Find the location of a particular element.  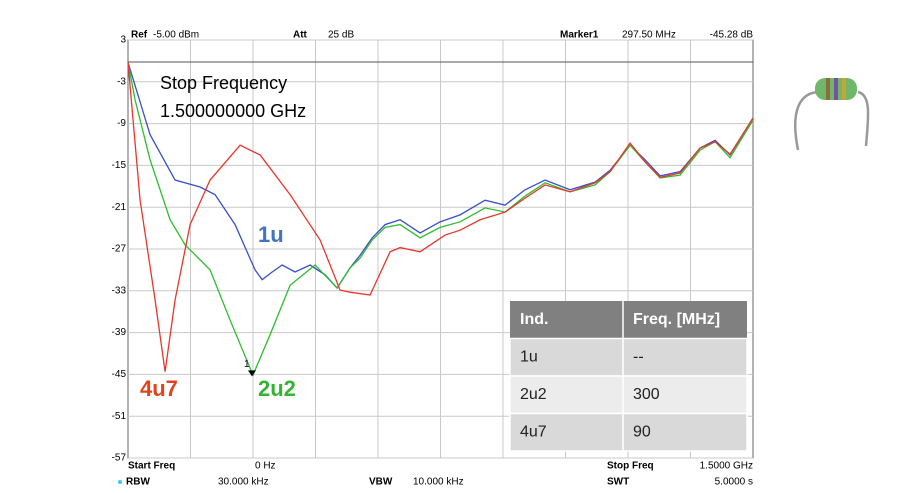

ref-value: -5.00 dBm is located at coordinates (176, 35).